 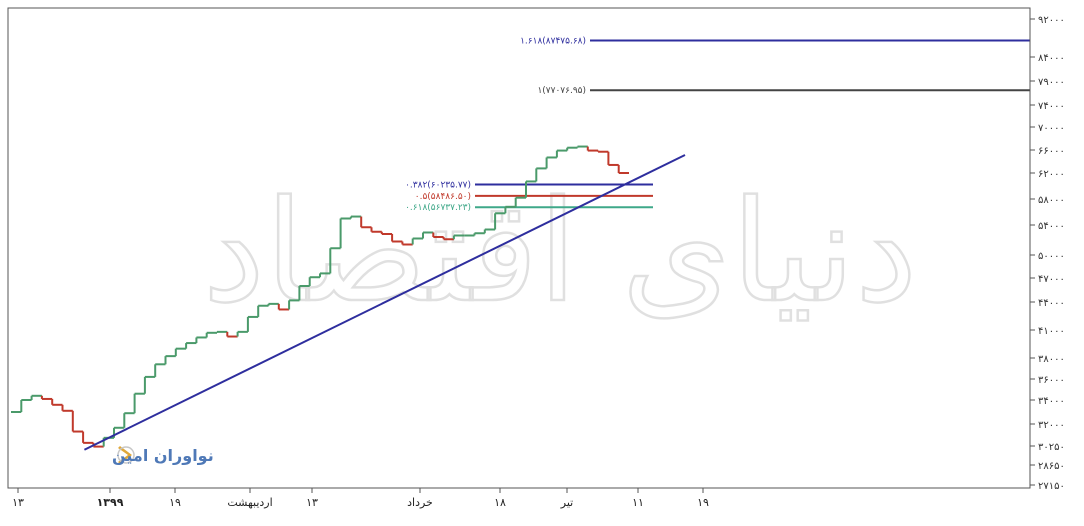 I want to click on y-tick-label: ۴۴۰۰۰, so click(x=1051, y=303).